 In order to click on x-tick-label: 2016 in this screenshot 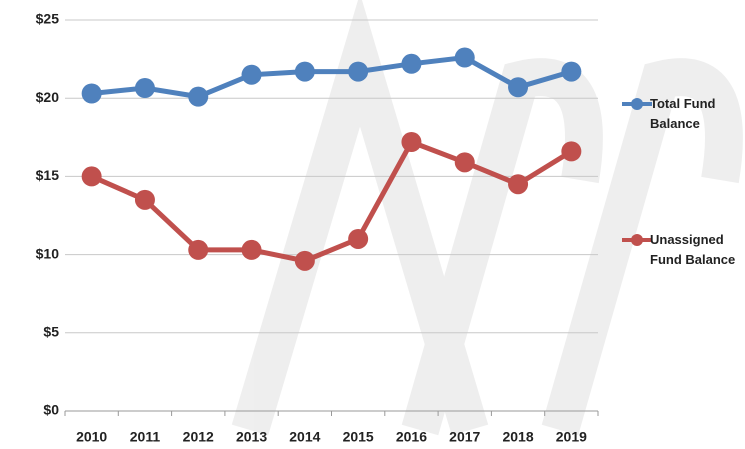, I will do `click(411, 437)`.